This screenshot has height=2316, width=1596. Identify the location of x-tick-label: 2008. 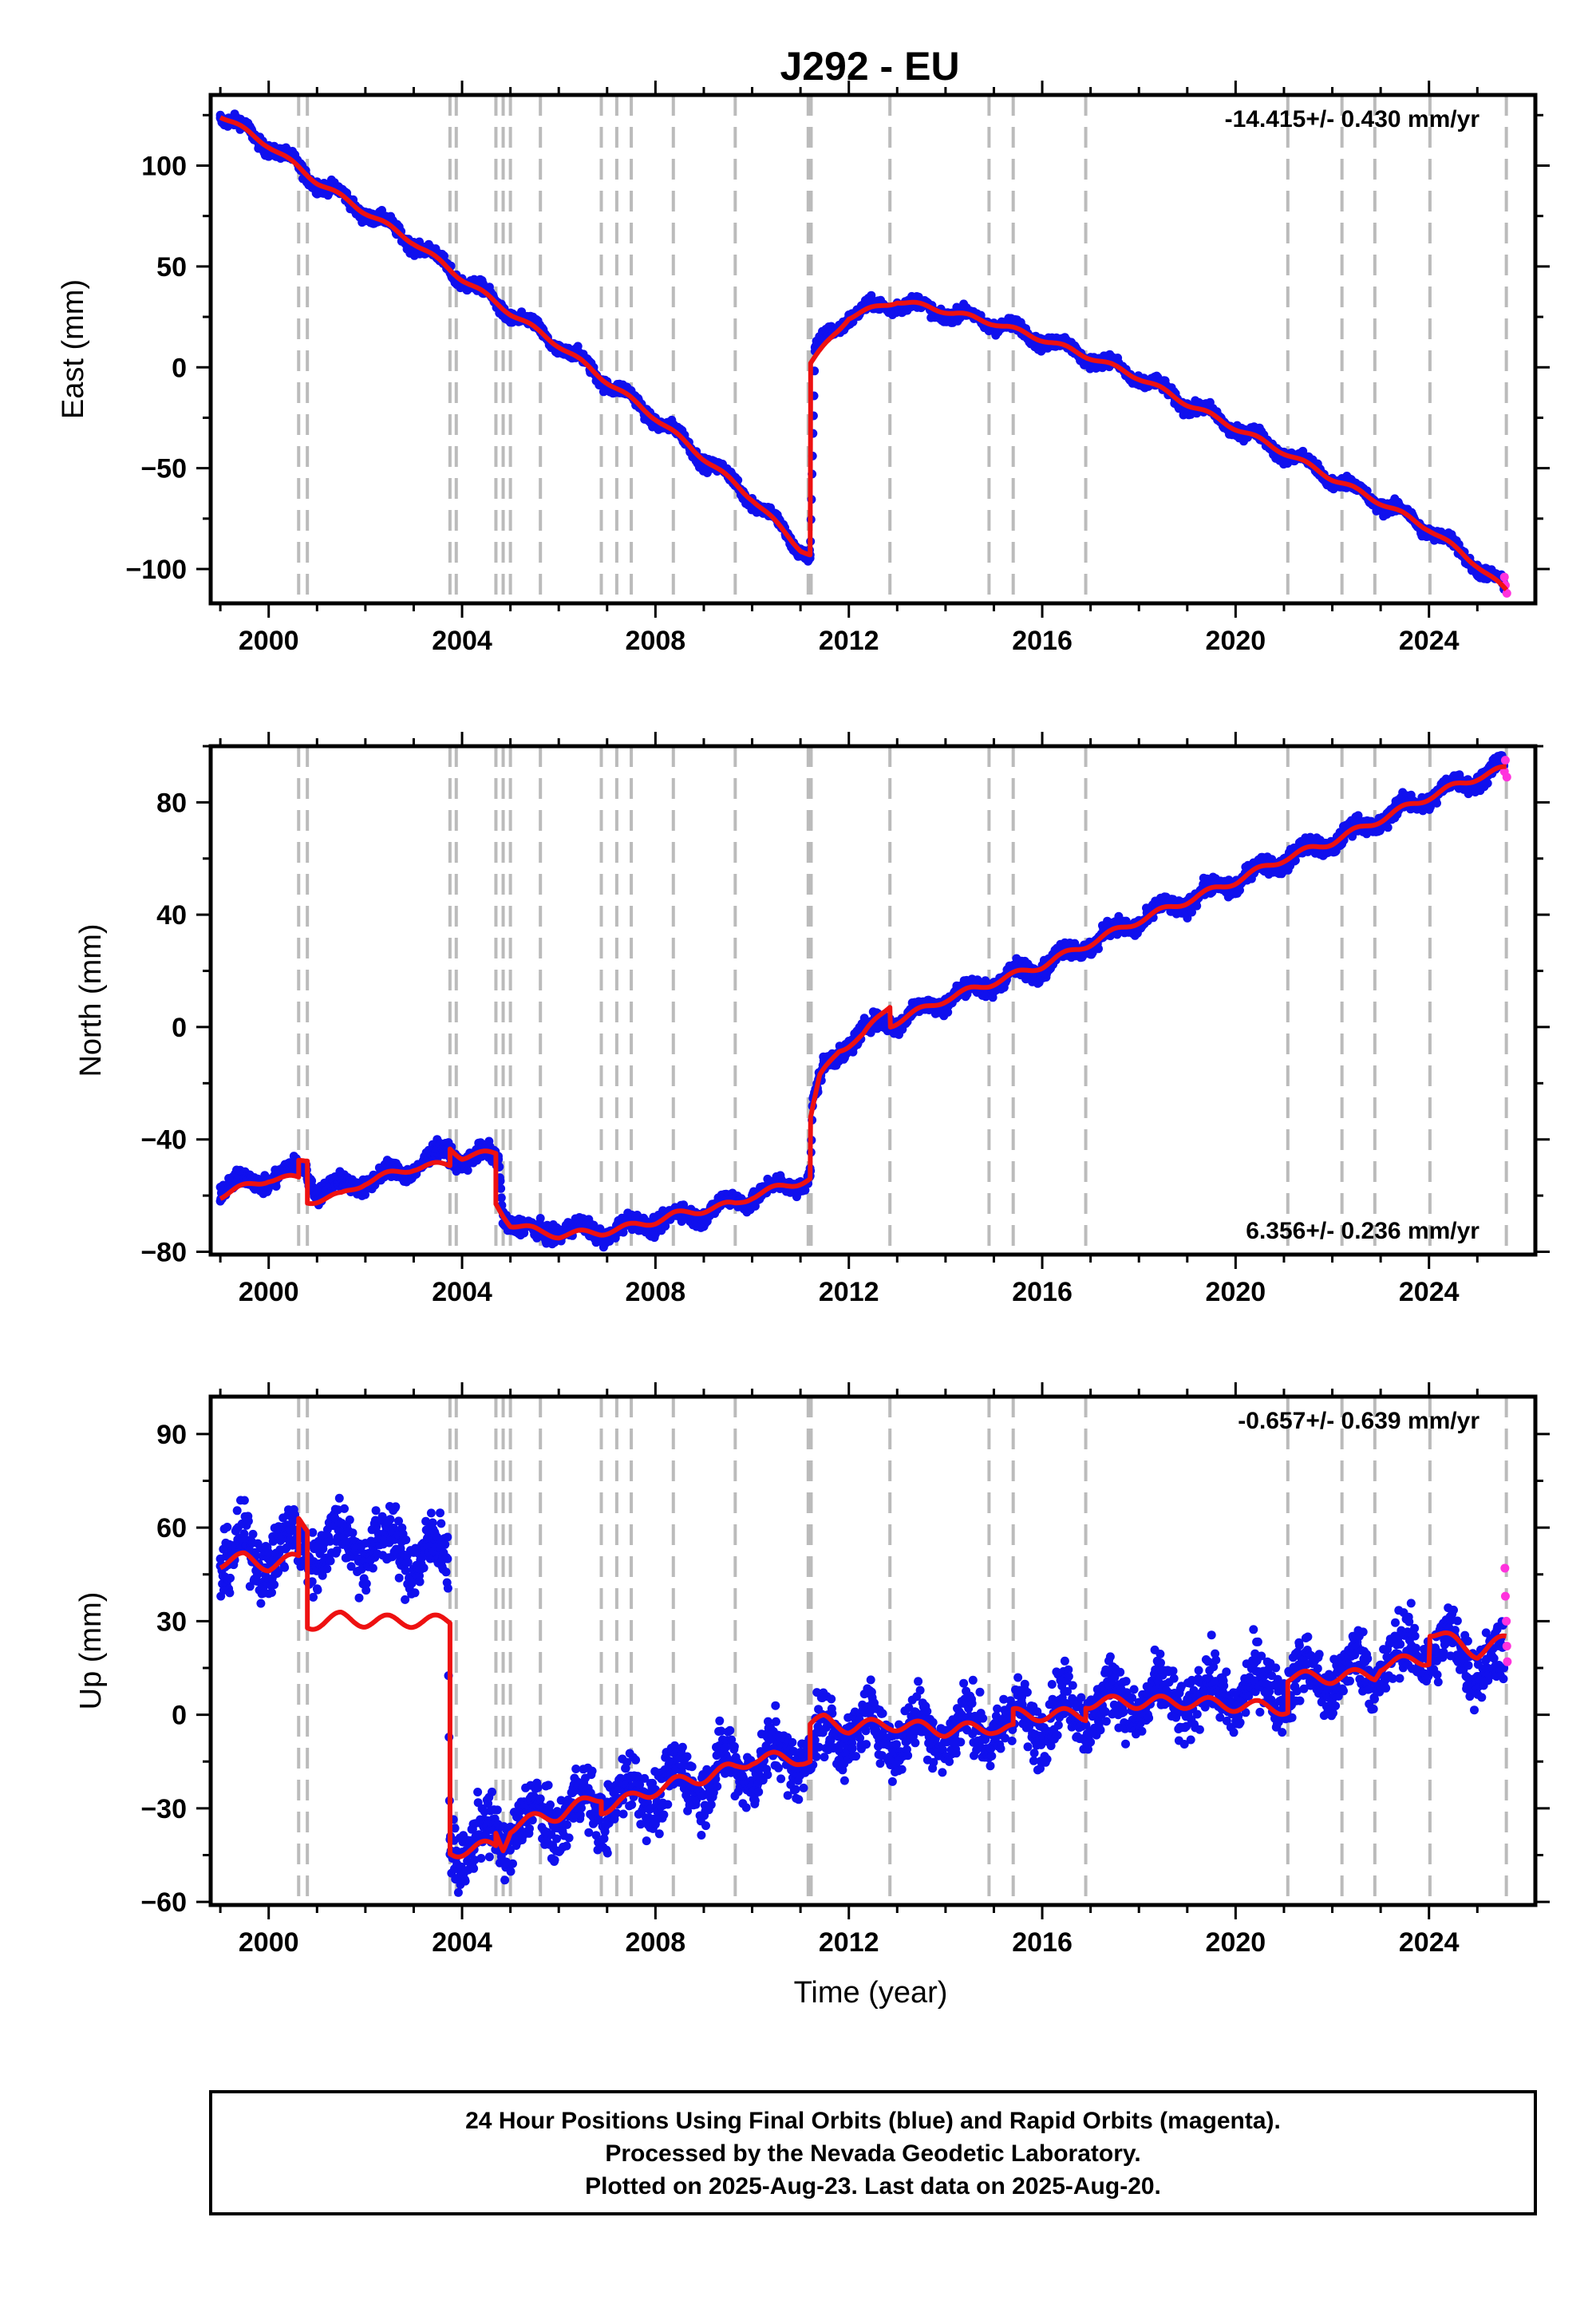
(656, 641).